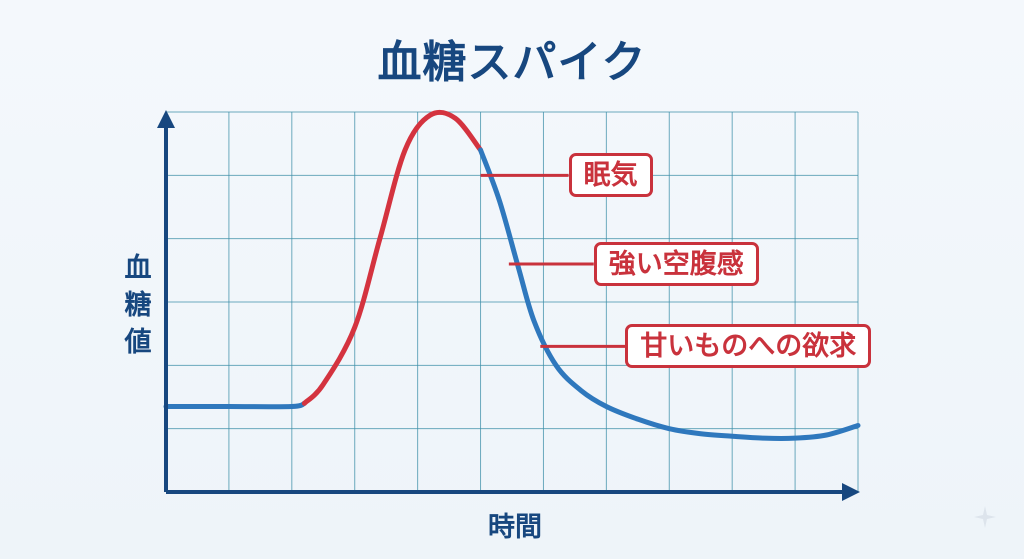 This screenshot has width=1024, height=559. Describe the element at coordinates (553, 260) in the screenshot. I see `annotation-leaders` at that location.